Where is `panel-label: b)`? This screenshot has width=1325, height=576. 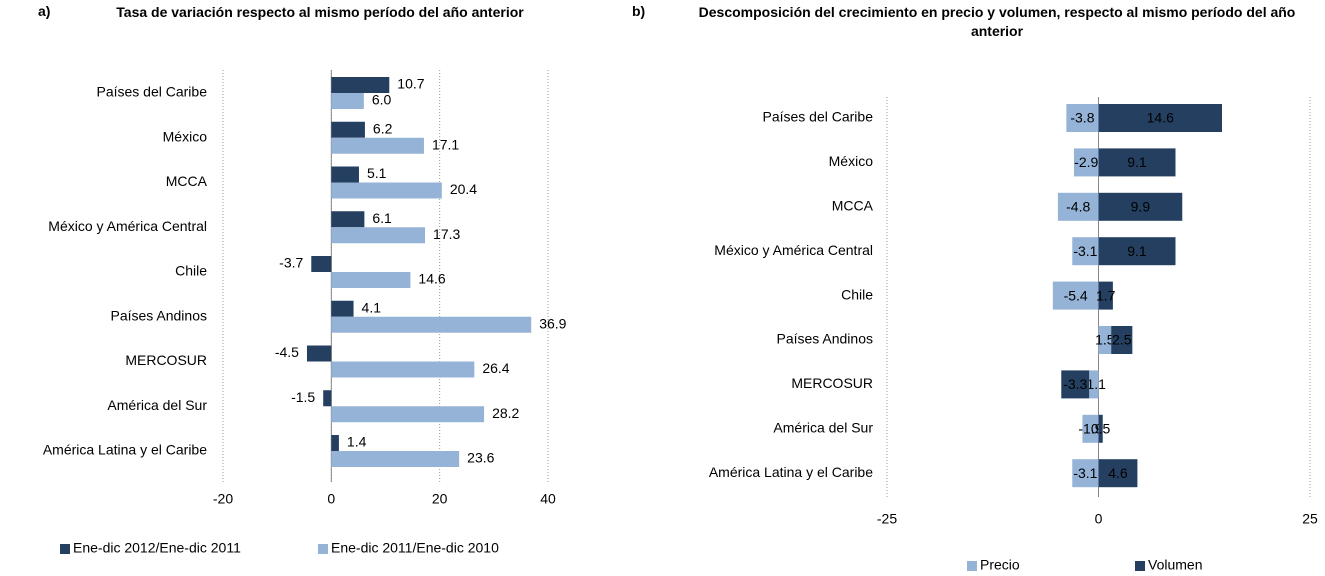 panel-label: b) is located at coordinates (639, 11).